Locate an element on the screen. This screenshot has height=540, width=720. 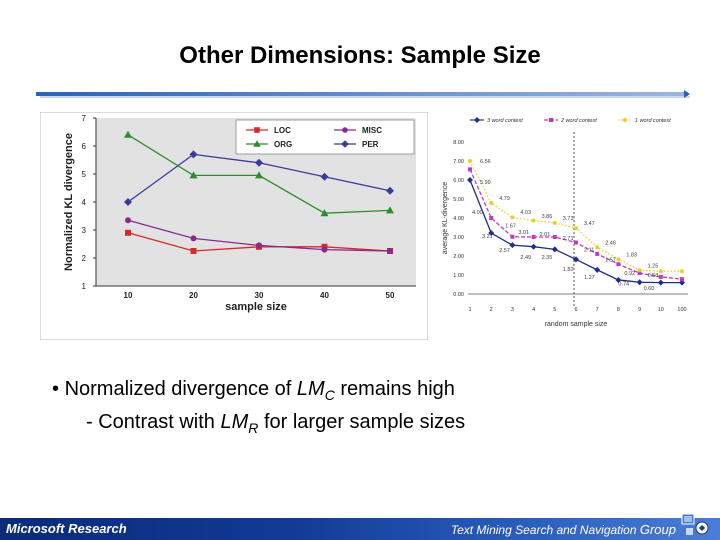
title-underline-arrow is located at coordinates (687, 94).